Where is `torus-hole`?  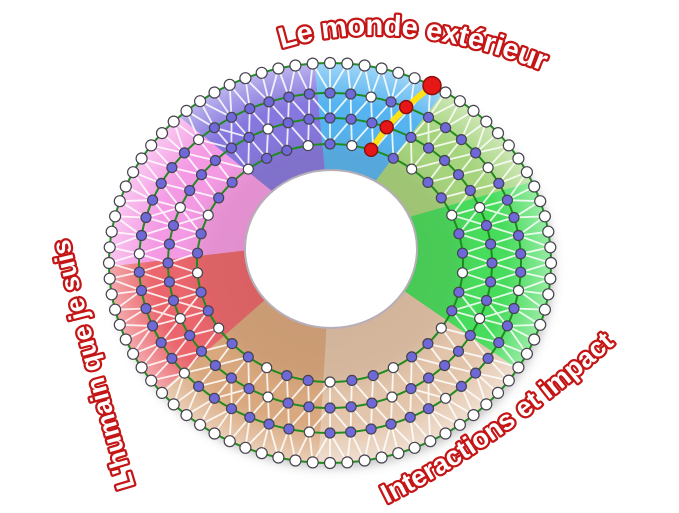 torus-hole is located at coordinates (331, 249).